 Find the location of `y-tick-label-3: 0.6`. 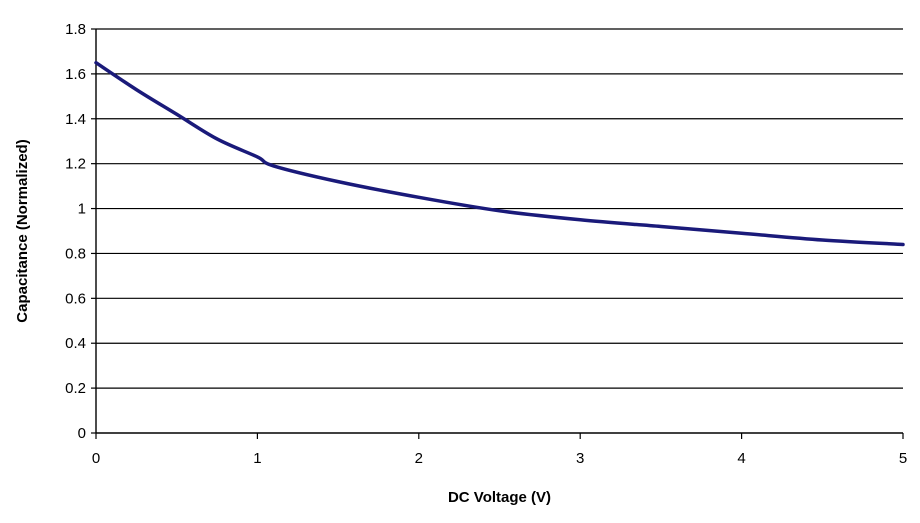

y-tick-label-3: 0.6 is located at coordinates (75, 298).